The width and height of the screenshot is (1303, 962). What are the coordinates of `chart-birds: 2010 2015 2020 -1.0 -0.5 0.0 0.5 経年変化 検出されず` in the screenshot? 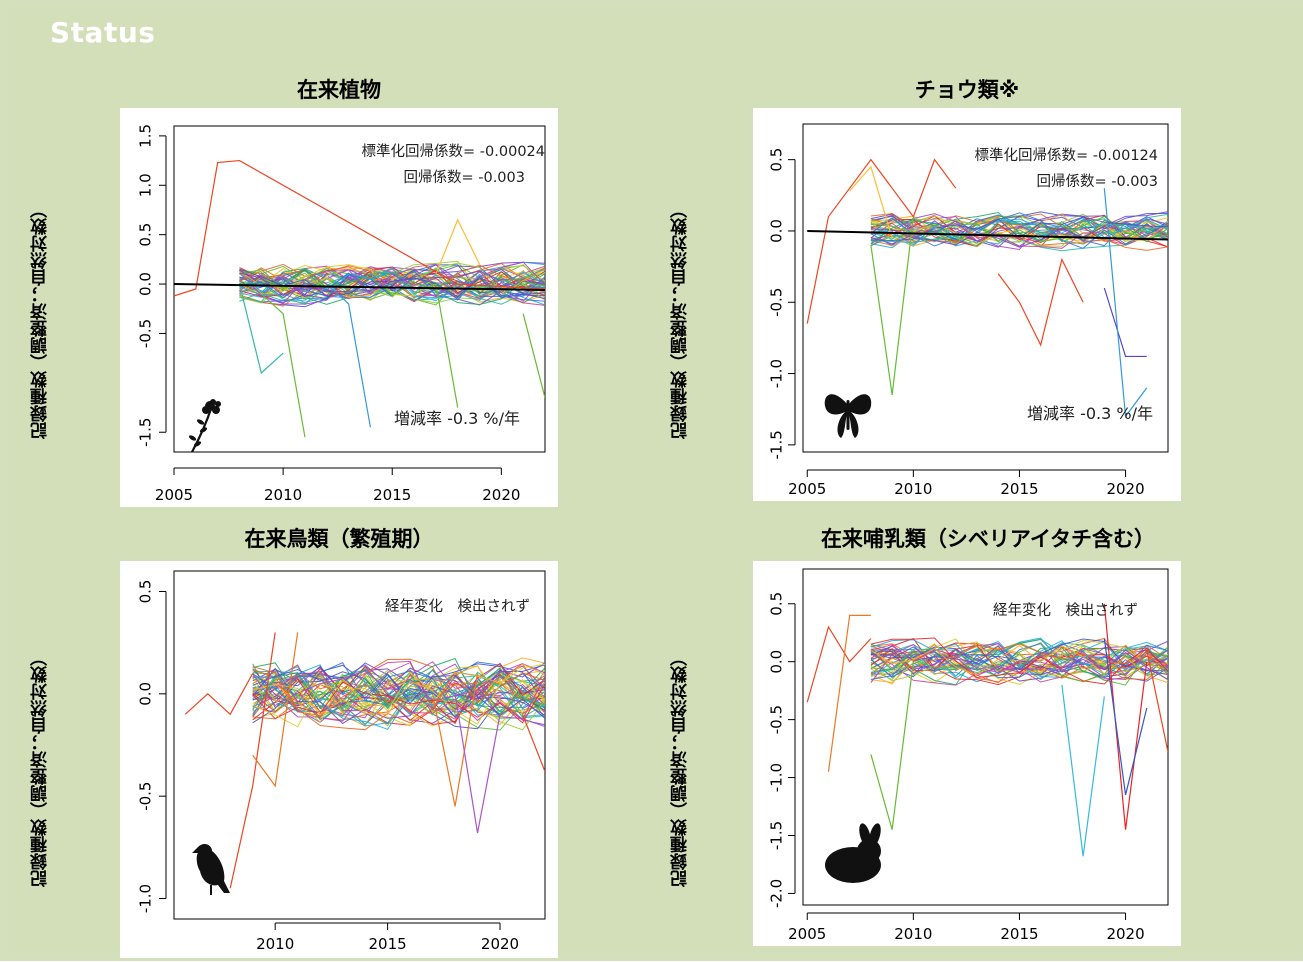 It's located at (341, 761).